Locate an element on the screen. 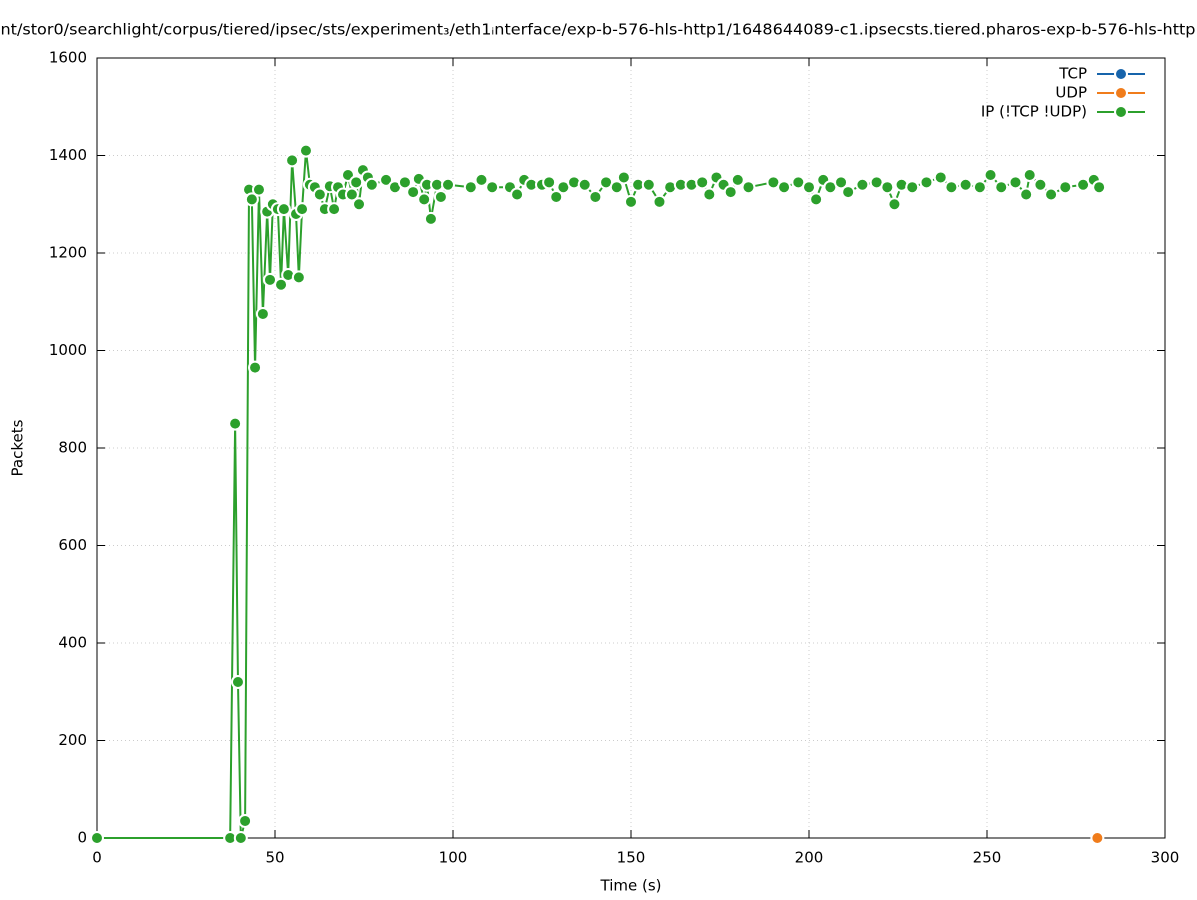 Image resolution: width=1197 pixels, height=900 pixels. legend-label: TCP is located at coordinates (1072, 74).